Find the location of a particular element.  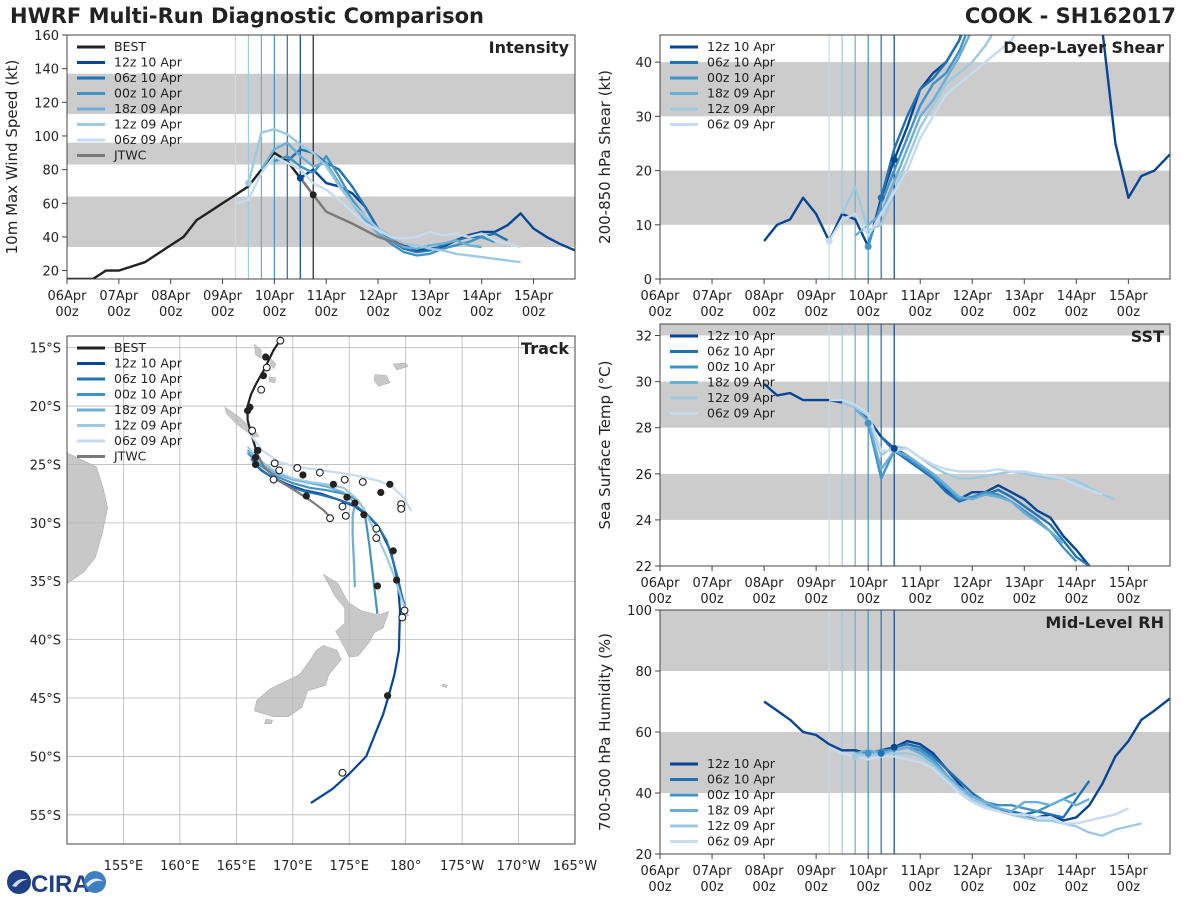

intensity-title: Intensity is located at coordinates (529, 47).